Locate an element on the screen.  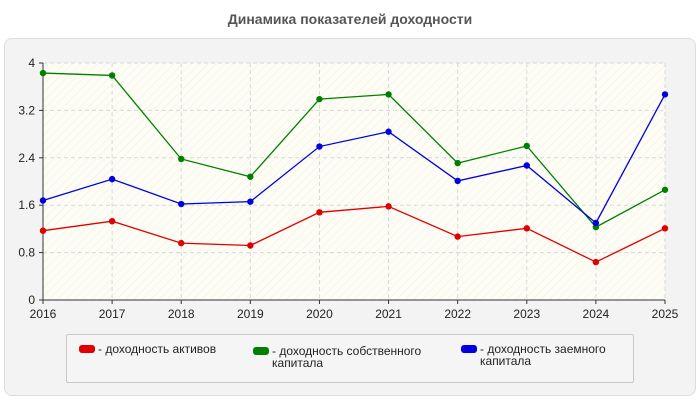
y-tick-label: 3.2 is located at coordinates (26, 110).